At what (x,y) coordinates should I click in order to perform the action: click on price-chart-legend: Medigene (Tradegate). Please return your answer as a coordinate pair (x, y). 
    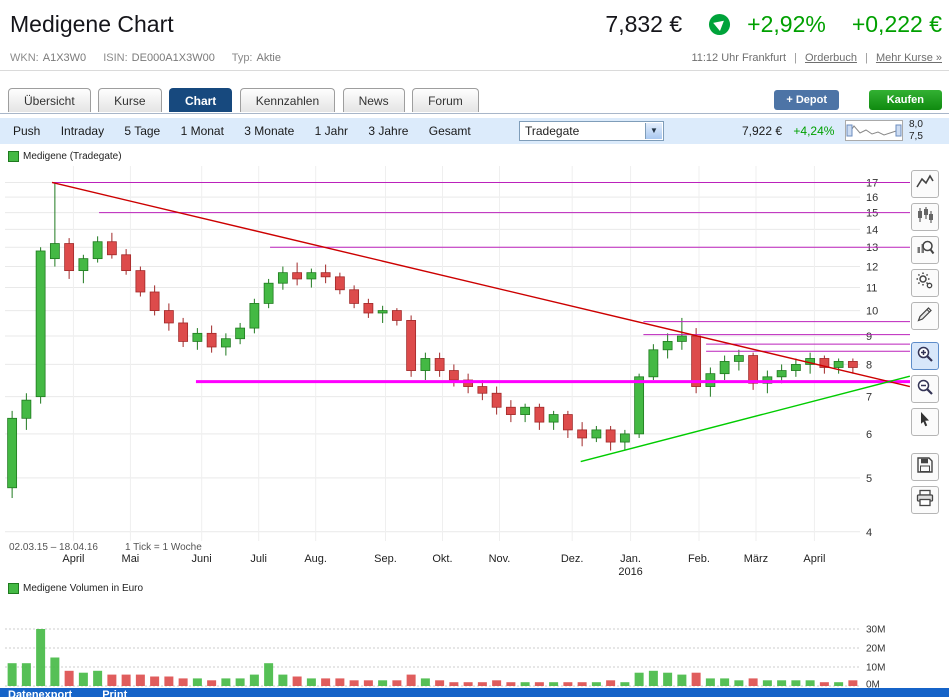
    Looking at the image, I should click on (65, 156).